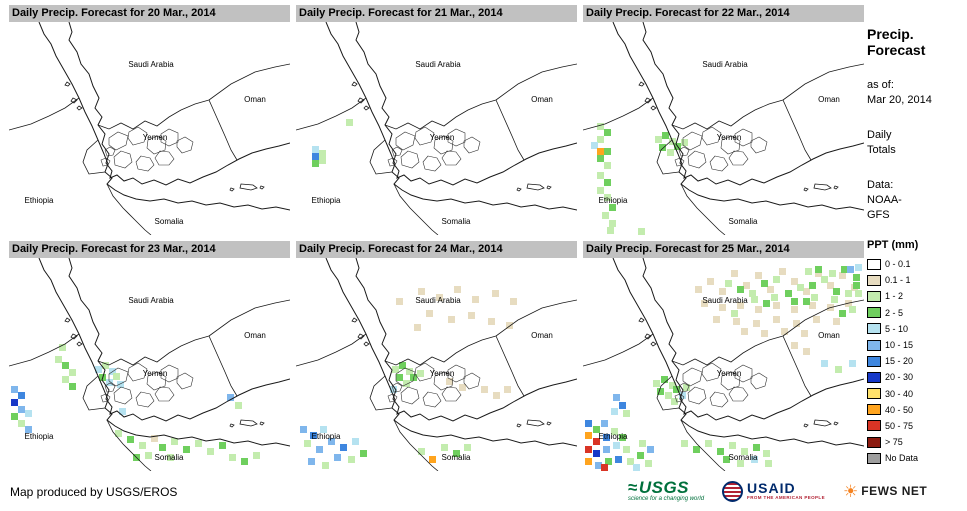 This screenshot has height=511, width=967. What do you see at coordinates (916, 200) in the screenshot?
I see `data-source-block: Data: NOAA- GFS` at bounding box center [916, 200].